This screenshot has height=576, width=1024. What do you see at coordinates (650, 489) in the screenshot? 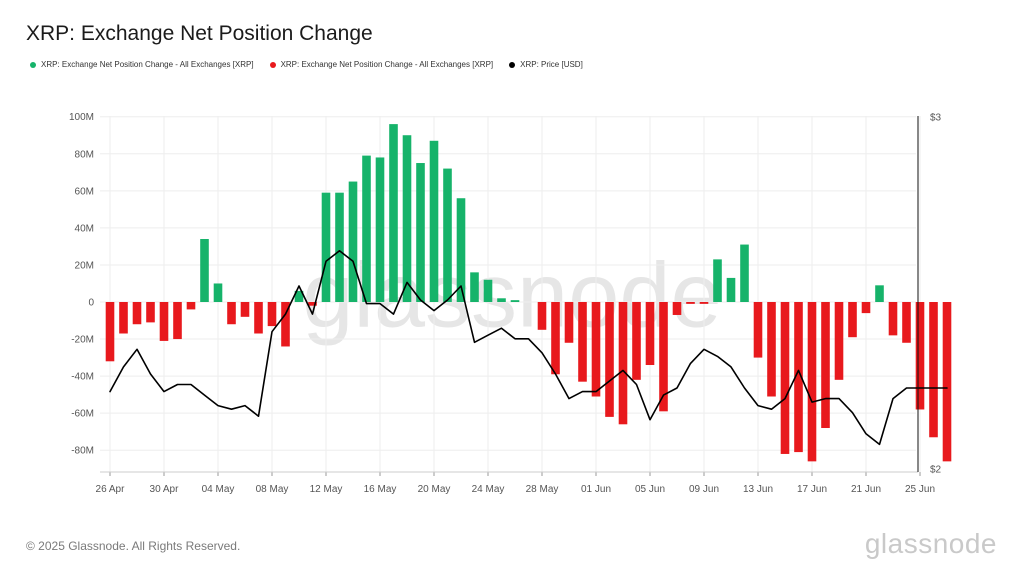
I see `x-tick-label: 05 Jun` at bounding box center [650, 489].